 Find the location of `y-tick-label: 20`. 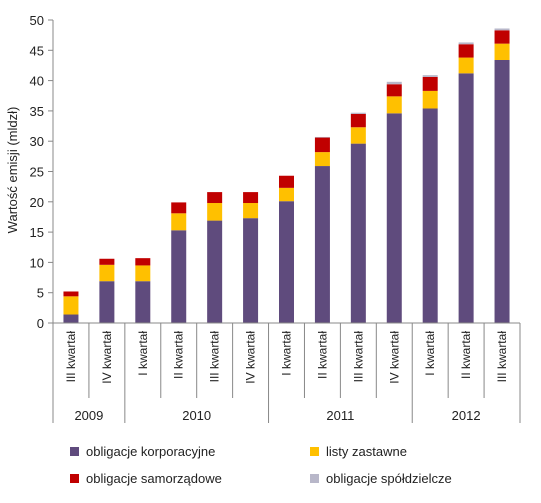

y-tick-label: 20 is located at coordinates (37, 202).